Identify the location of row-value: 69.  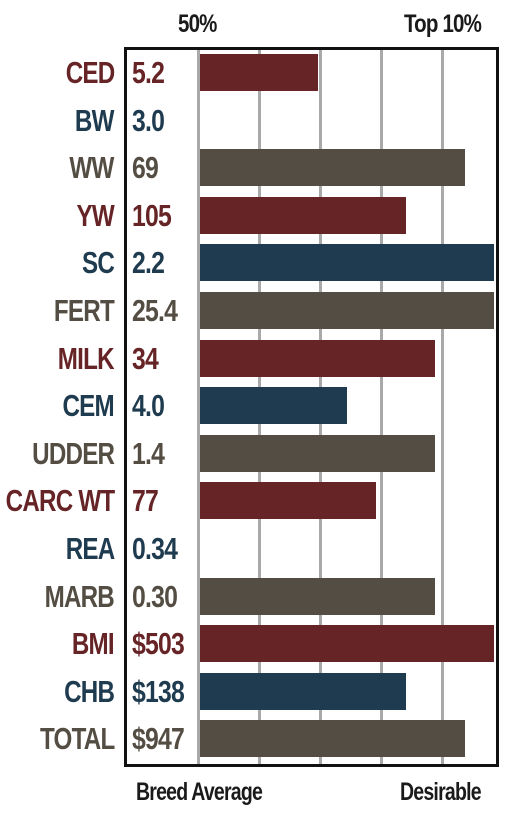
(145, 168).